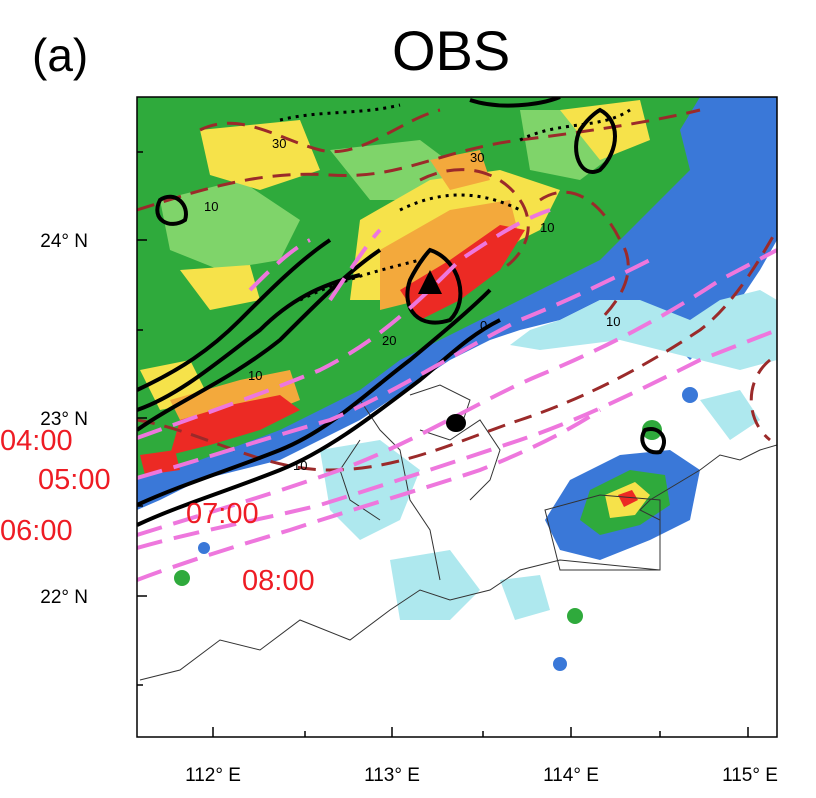 The height and width of the screenshot is (798, 816). Describe the element at coordinates (628, 498) in the screenshot. I see `rain-cells-southeast-red` at that location.